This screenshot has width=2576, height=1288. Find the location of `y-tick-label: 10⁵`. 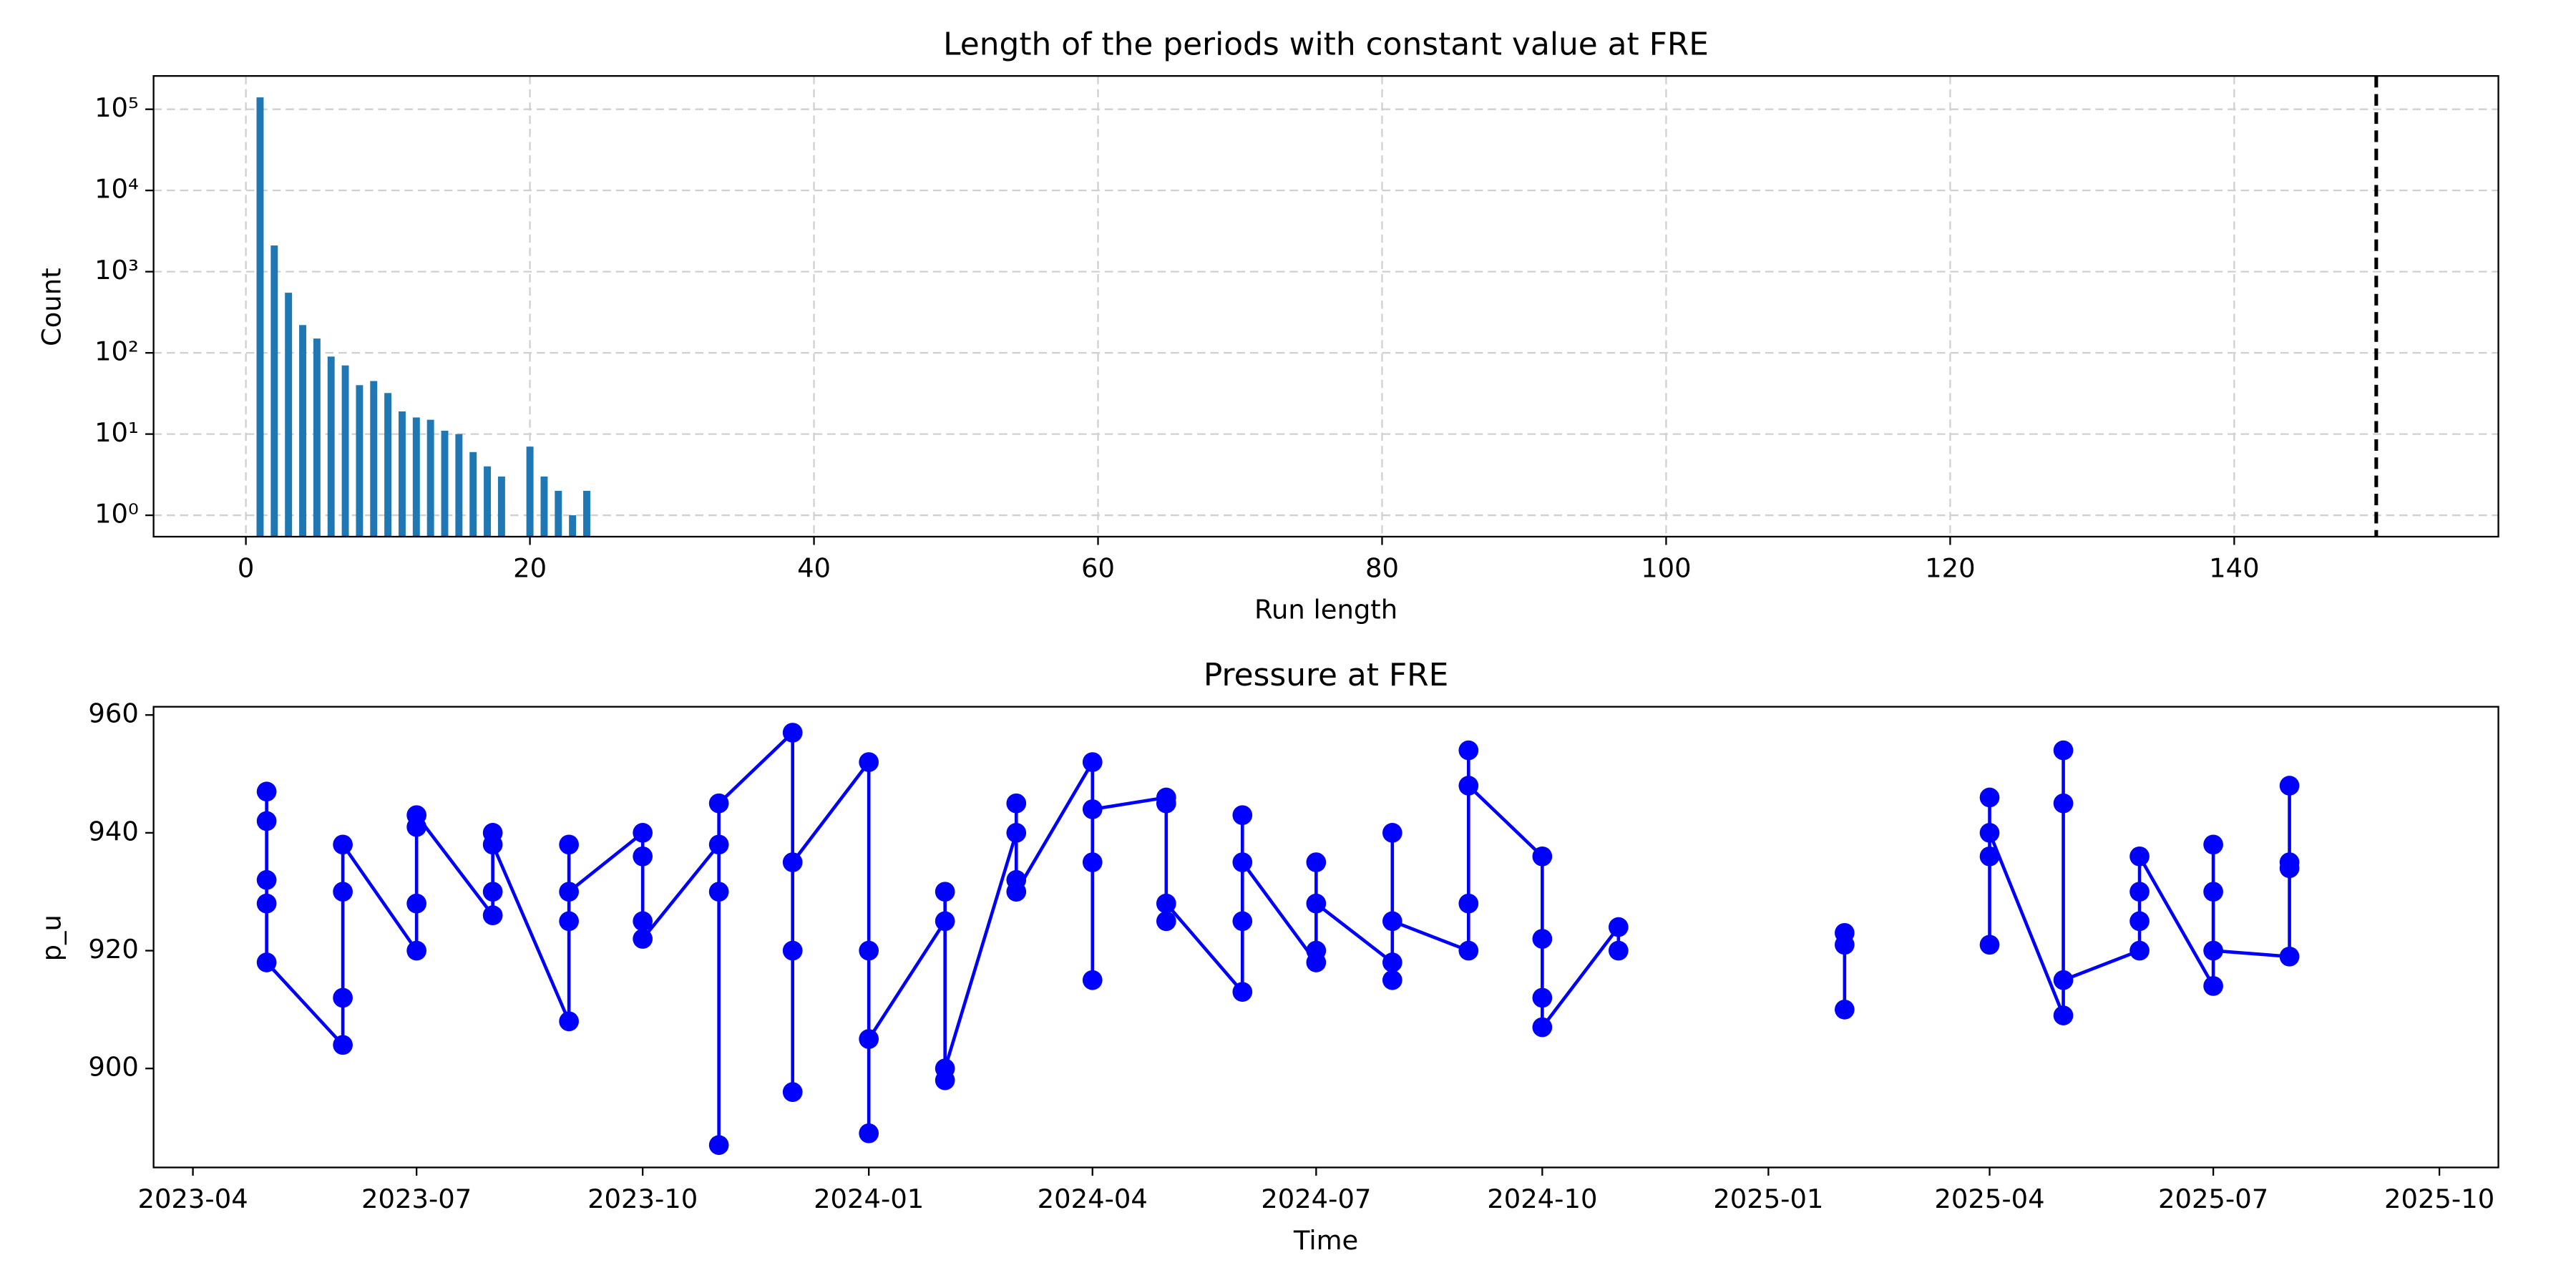

y-tick-label: 10⁵ is located at coordinates (116, 107).